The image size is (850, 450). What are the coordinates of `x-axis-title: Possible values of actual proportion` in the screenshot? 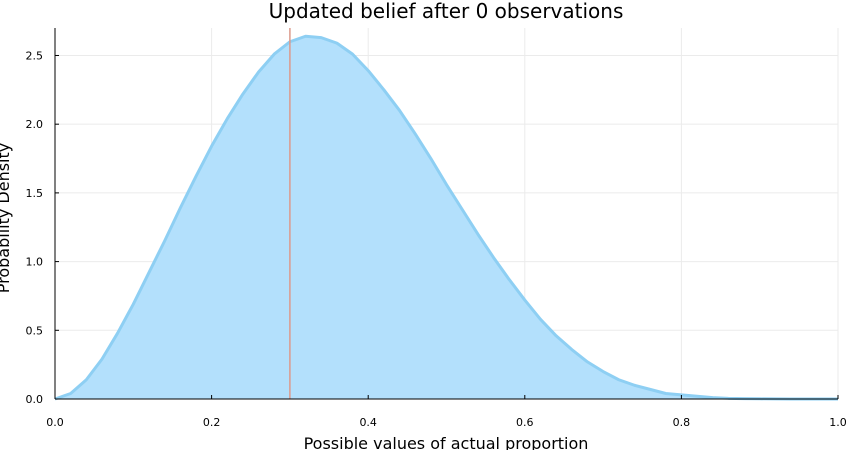 It's located at (446, 442).